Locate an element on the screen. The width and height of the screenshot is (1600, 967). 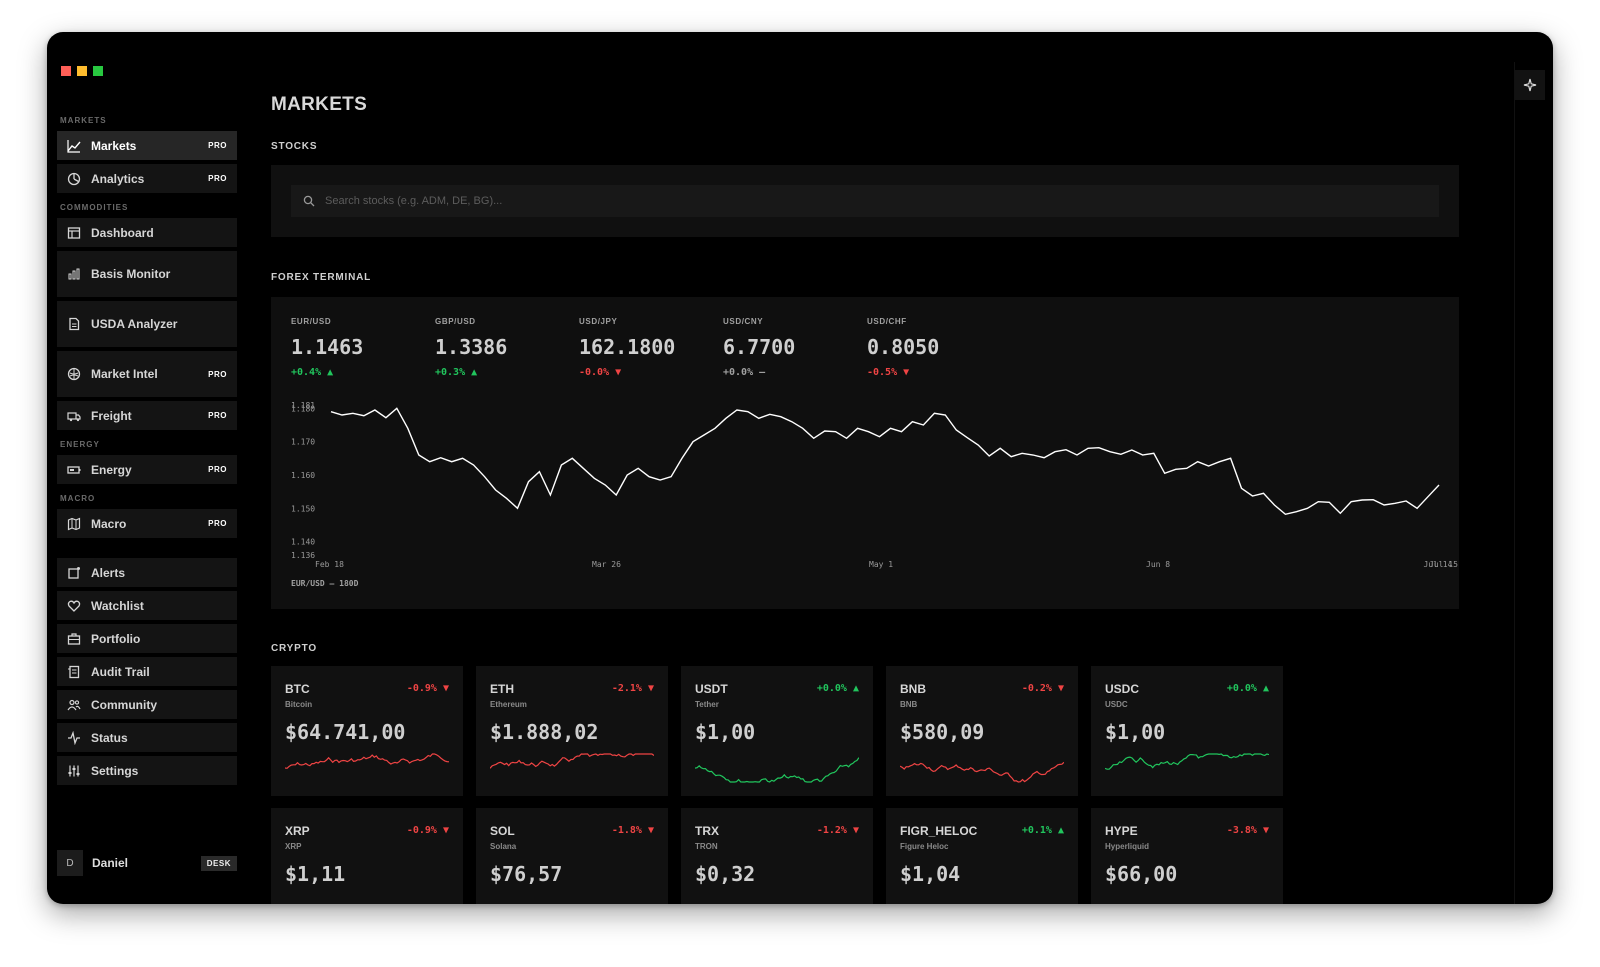
crypto-name: XRP is located at coordinates (293, 846).